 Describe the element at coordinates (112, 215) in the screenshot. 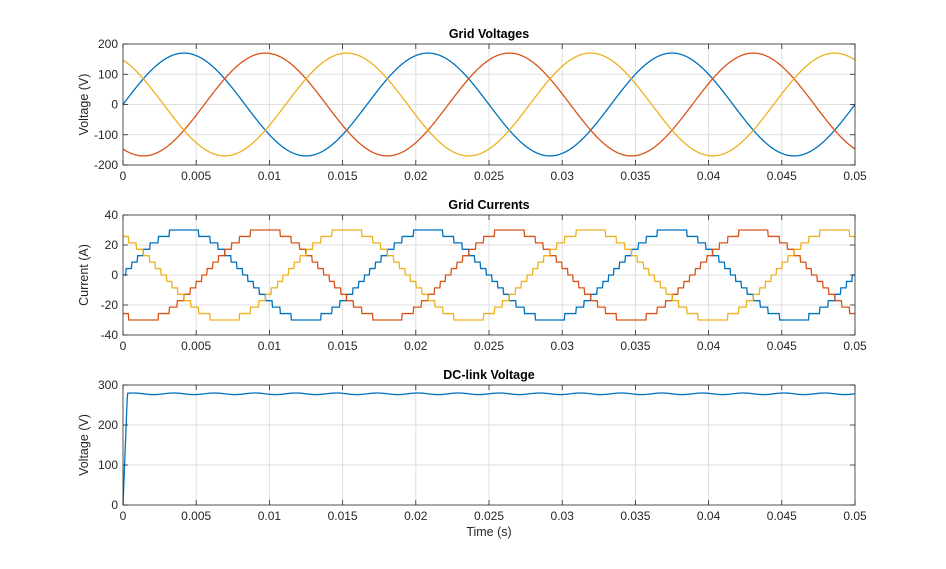

I see `chart-1-y-tick-label: 40` at that location.